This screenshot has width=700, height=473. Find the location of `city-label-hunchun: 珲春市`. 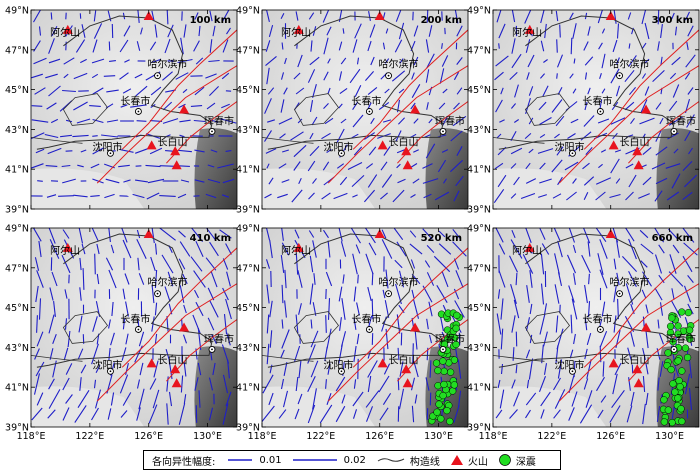

city-label-hunchun: 珲春市 is located at coordinates (219, 338).